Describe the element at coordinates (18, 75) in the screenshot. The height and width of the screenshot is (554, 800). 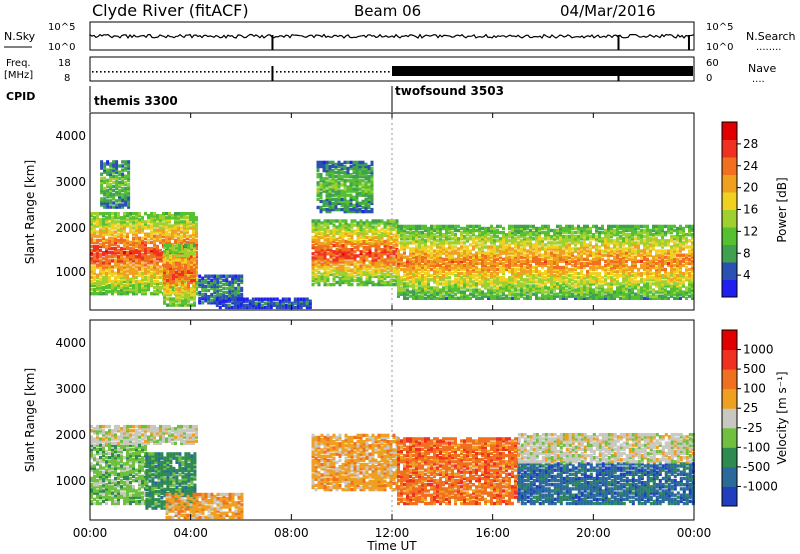
I see `freq-label-2: [MHz]` at that location.